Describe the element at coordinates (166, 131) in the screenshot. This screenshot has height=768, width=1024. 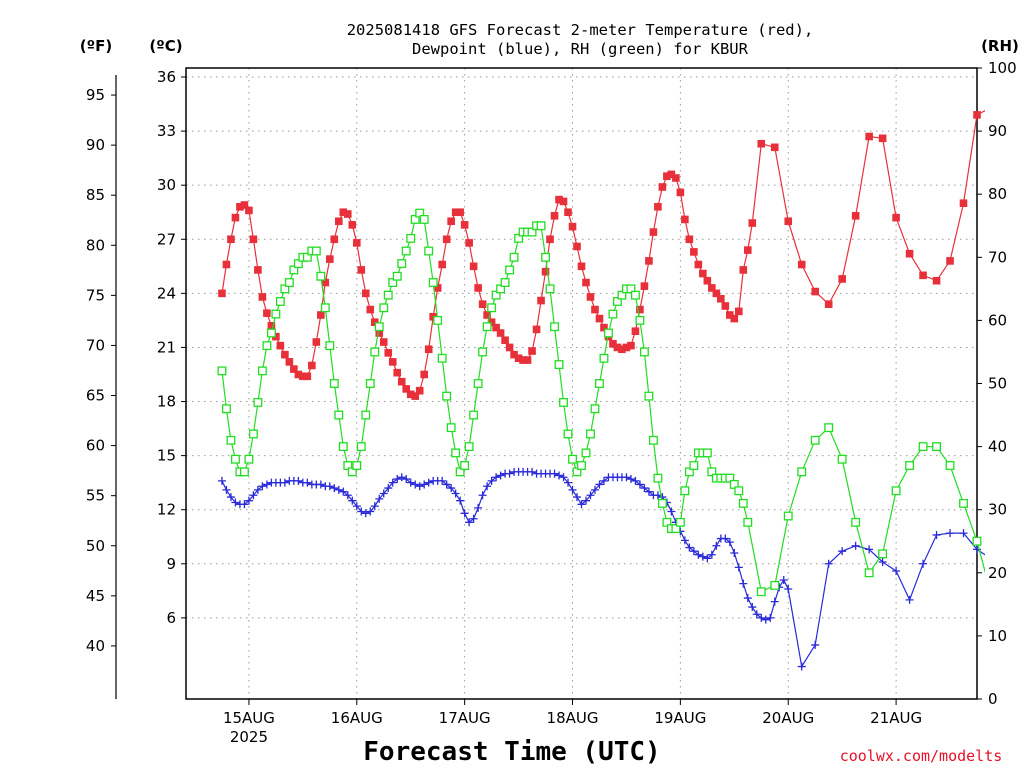
I see `celsius-tick-label: 33` at that location.